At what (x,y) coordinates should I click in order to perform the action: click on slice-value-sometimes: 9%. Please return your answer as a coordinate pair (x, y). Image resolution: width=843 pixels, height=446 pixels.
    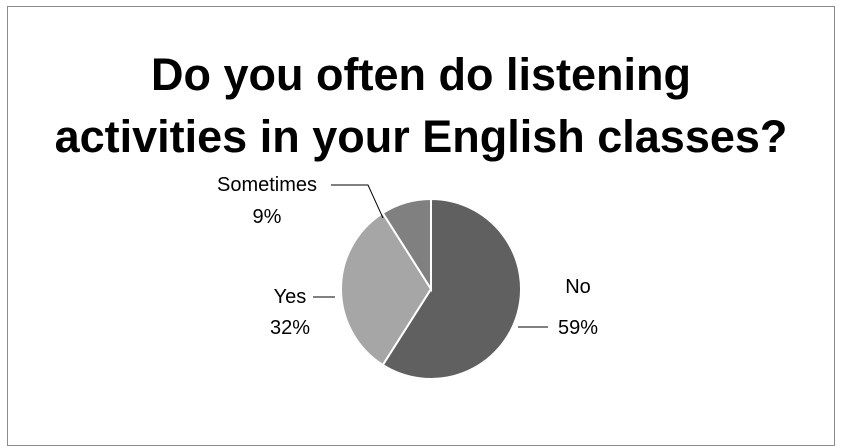
    Looking at the image, I should click on (267, 217).